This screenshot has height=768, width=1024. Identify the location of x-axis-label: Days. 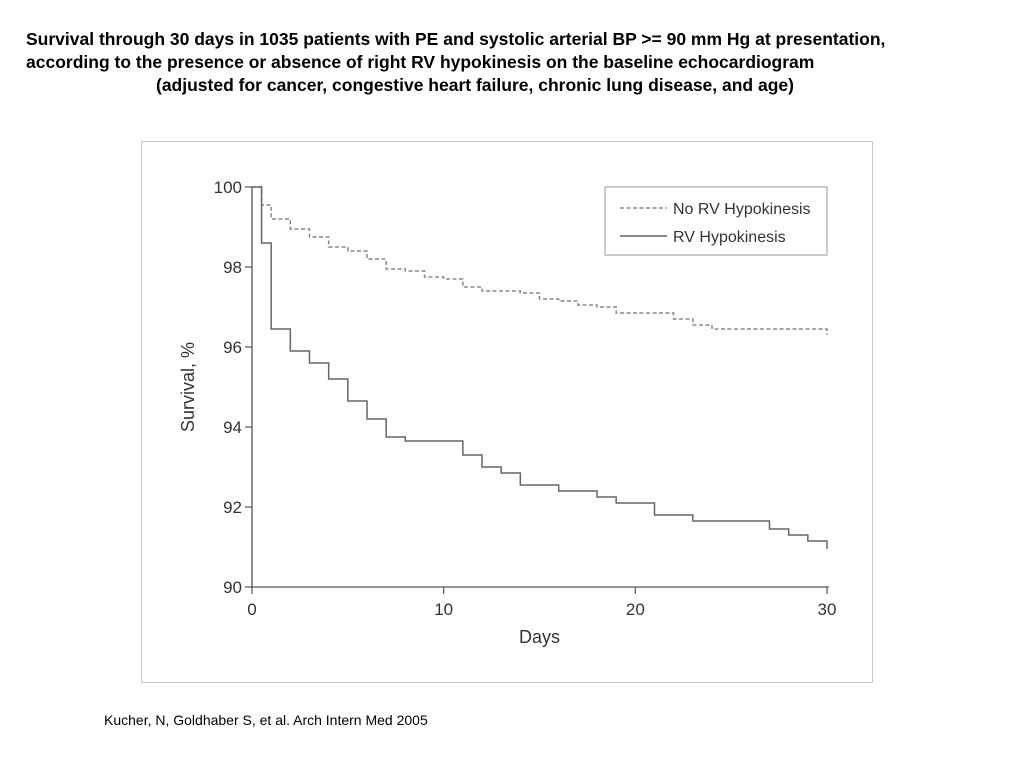
(539, 637).